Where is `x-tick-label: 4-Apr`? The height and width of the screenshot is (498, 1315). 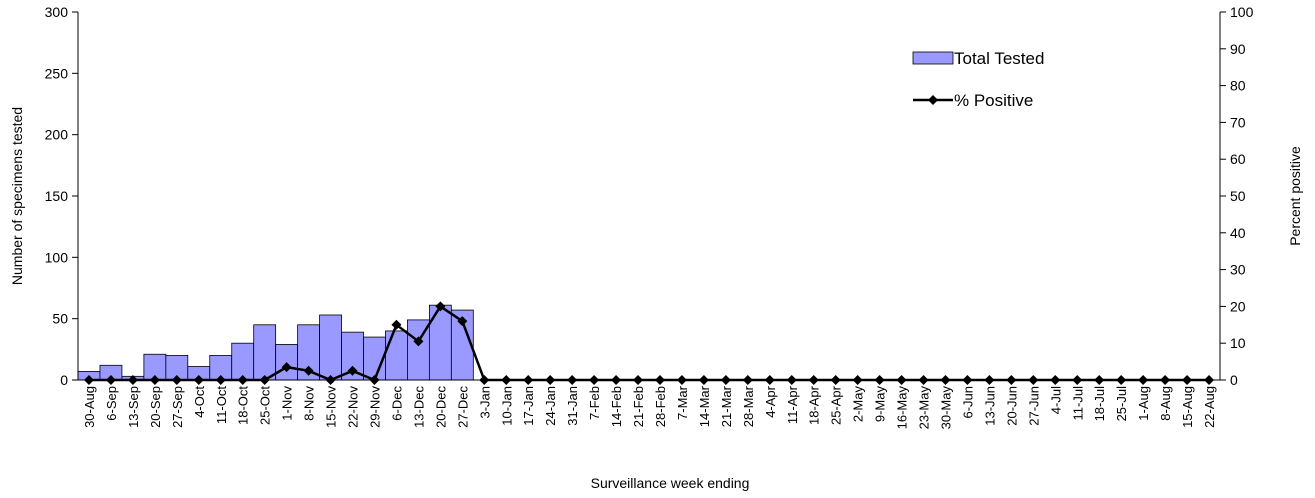 x-tick-label: 4-Apr is located at coordinates (770, 401).